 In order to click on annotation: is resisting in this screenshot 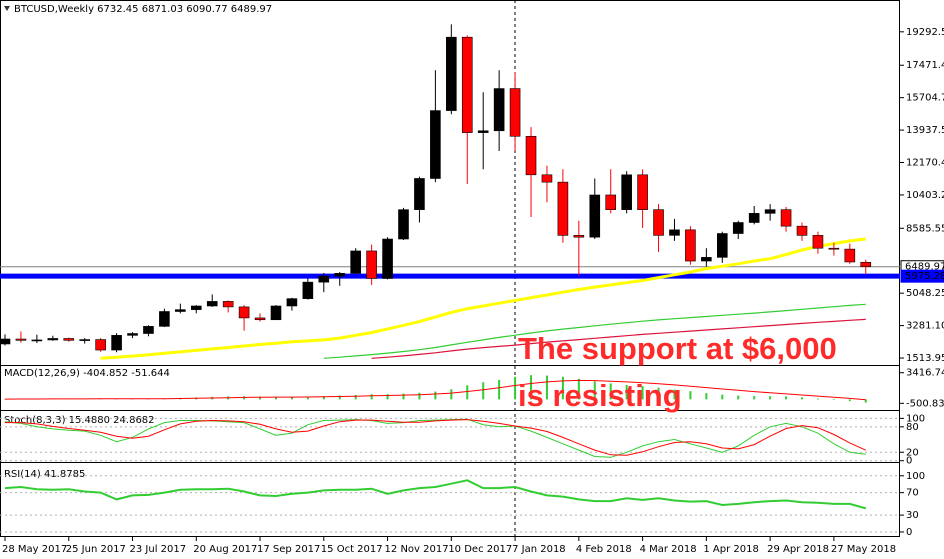, I will do `click(600, 395)`.